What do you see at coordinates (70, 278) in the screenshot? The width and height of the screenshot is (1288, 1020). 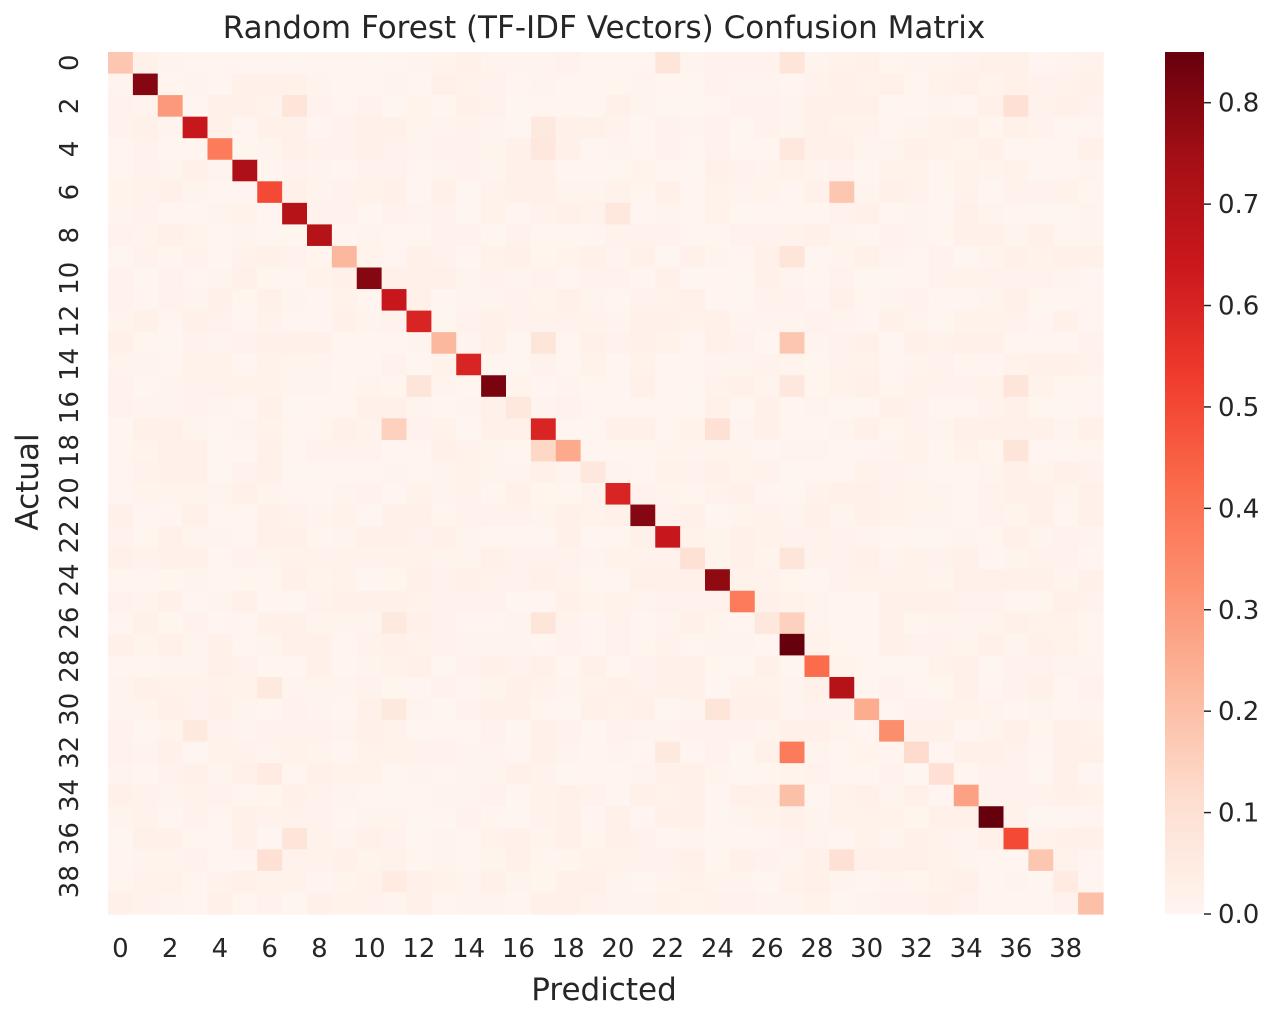 I see `y-tick-label: 10` at bounding box center [70, 278].